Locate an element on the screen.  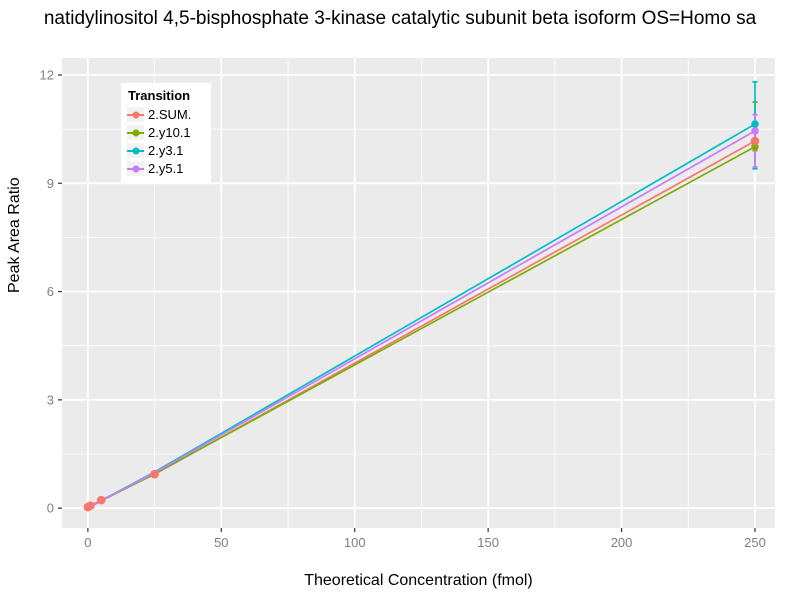
legend-label: 2.y10.1 is located at coordinates (169, 132).